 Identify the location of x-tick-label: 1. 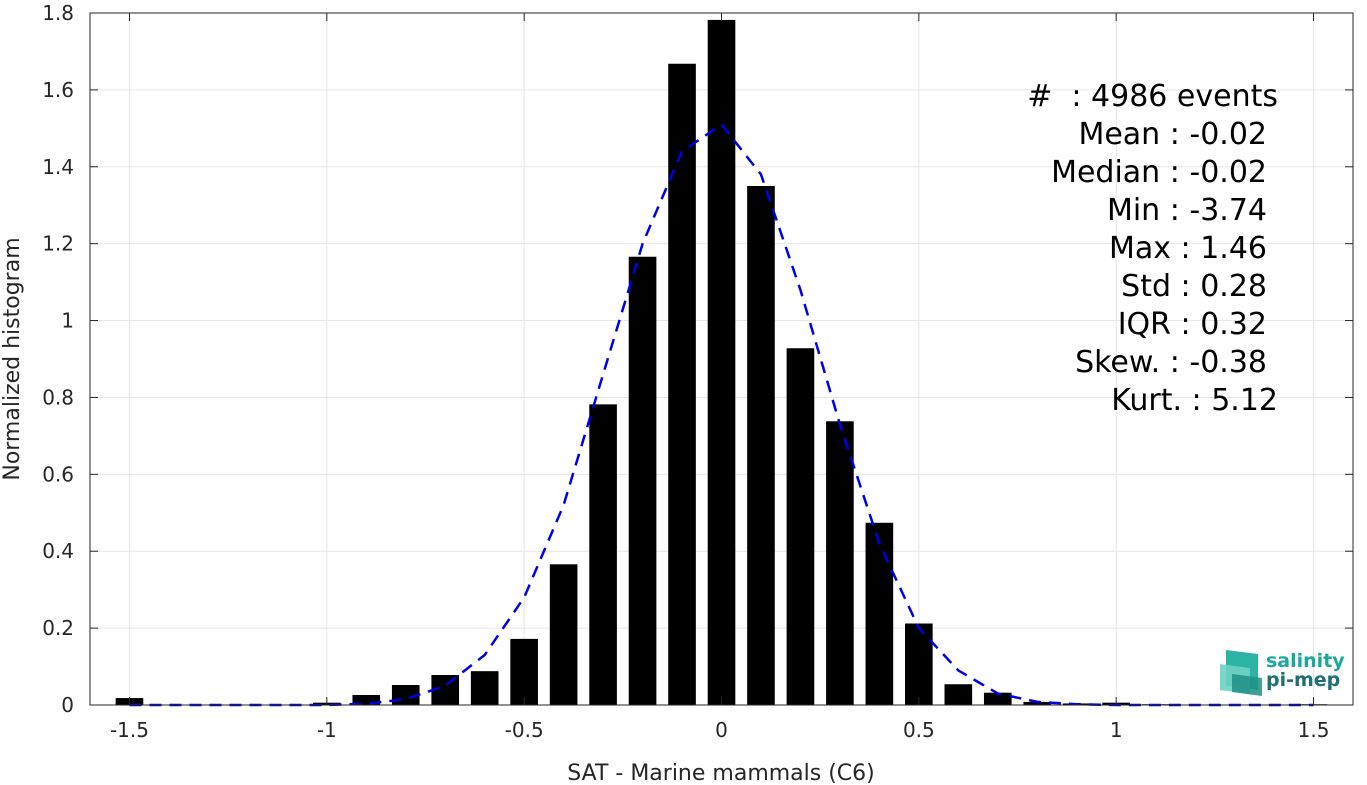
(1116, 730).